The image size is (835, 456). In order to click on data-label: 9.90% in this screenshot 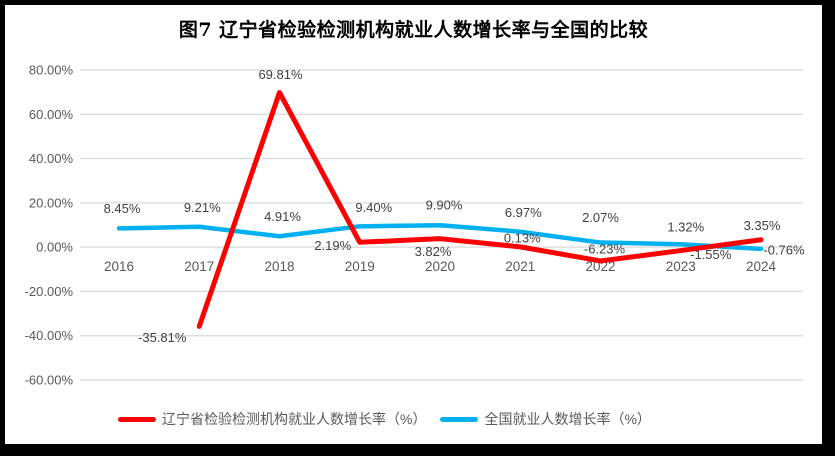, I will do `click(444, 205)`.